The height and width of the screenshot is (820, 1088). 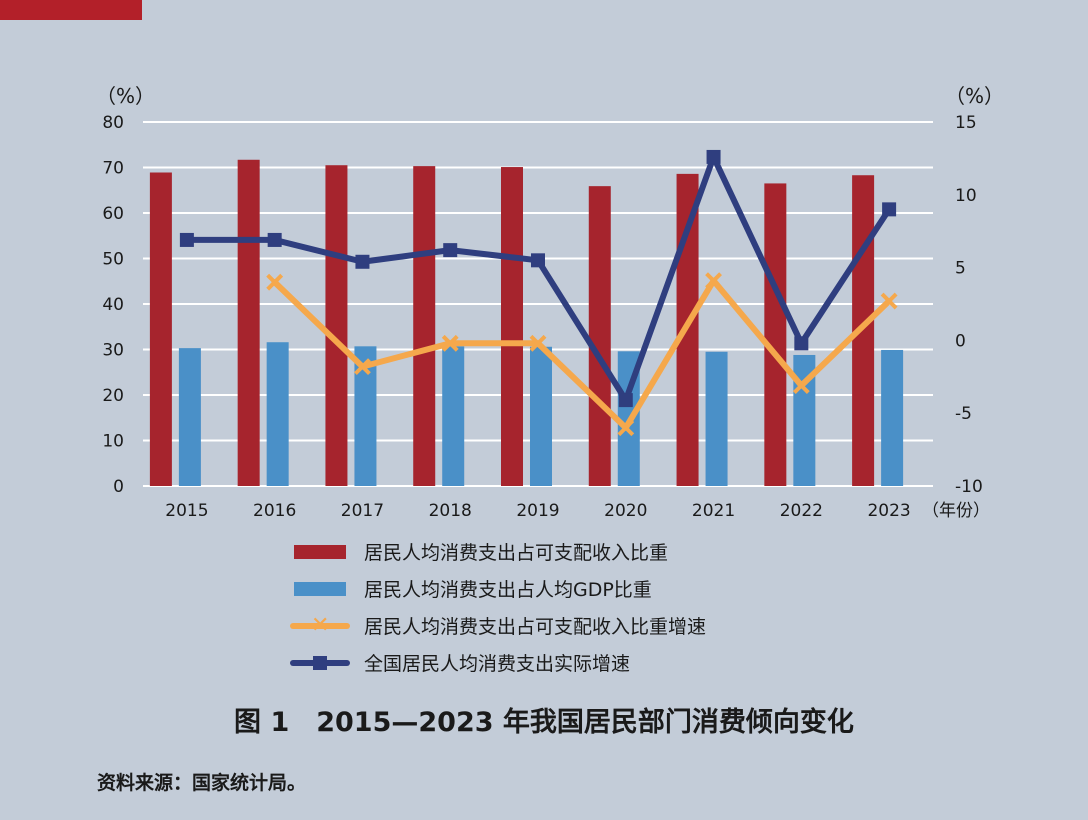 I want to click on legend-item: 居民人均消费支出占可支配收入比重, so click(x=498, y=551).